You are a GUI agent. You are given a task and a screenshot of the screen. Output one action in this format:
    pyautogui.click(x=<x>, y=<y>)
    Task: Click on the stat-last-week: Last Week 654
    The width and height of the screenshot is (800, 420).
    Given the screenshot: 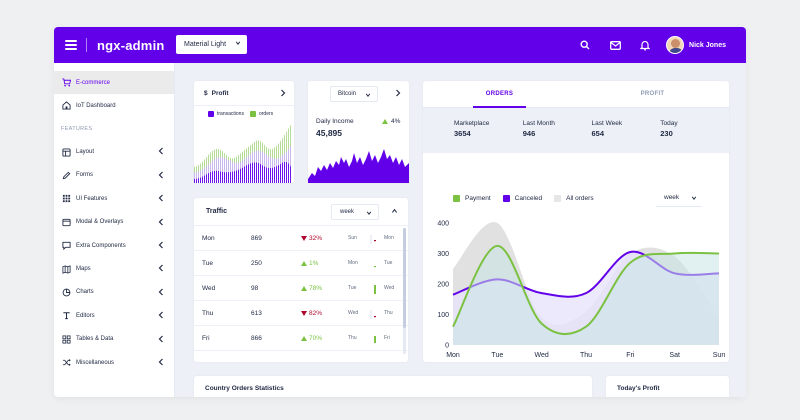 What is the action you would take?
    pyautogui.click(x=626, y=130)
    